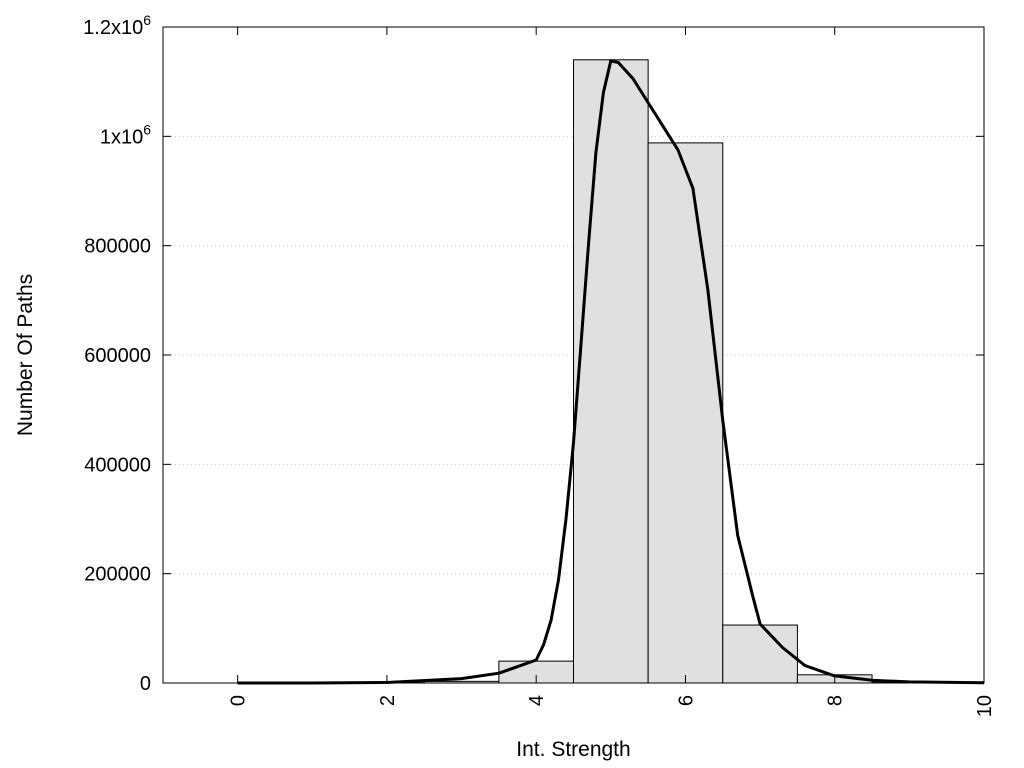 The image size is (1024, 768). I want to click on y-axis-title: Number Of Paths, so click(25, 355).